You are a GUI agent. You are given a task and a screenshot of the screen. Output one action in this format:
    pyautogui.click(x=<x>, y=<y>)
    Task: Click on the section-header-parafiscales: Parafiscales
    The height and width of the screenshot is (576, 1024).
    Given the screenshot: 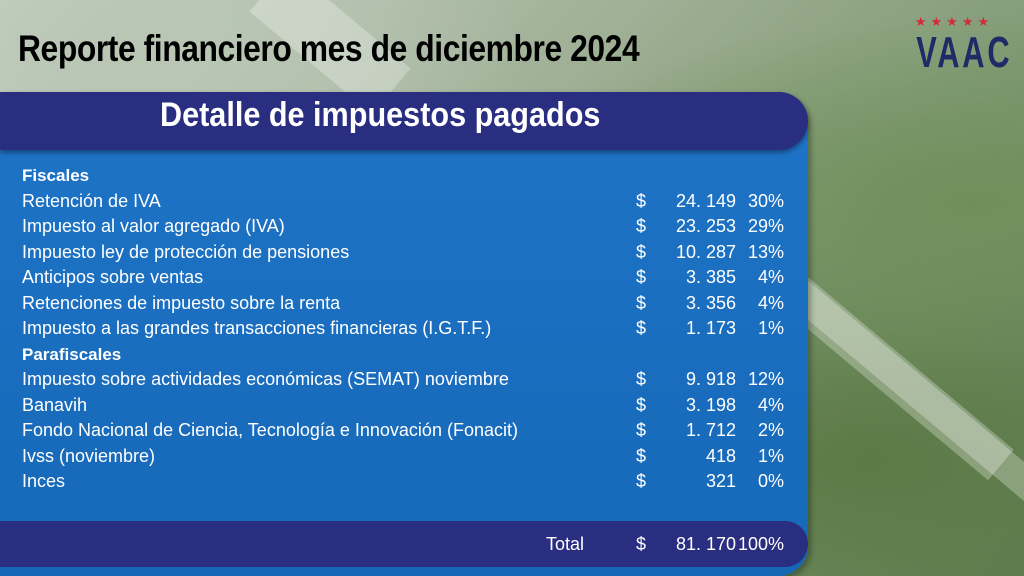 What is the action you would take?
    pyautogui.click(x=72, y=354)
    